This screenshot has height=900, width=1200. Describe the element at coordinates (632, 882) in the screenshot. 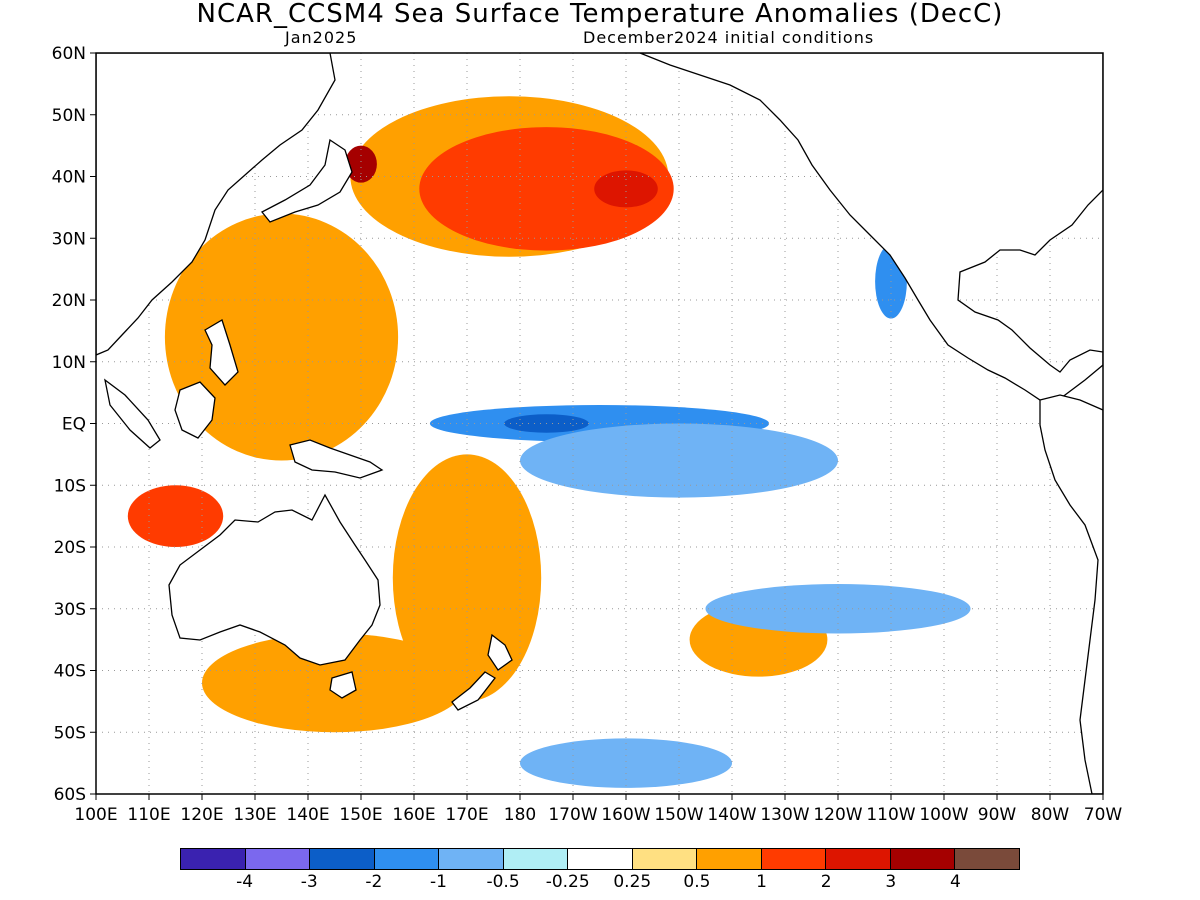

I see `colorbar-label: 0.25` at that location.